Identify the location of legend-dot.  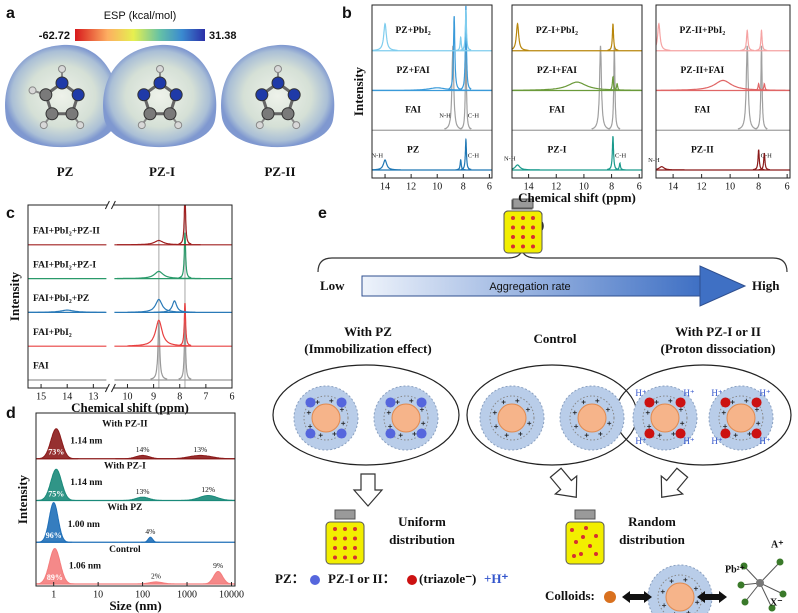
(315, 580).